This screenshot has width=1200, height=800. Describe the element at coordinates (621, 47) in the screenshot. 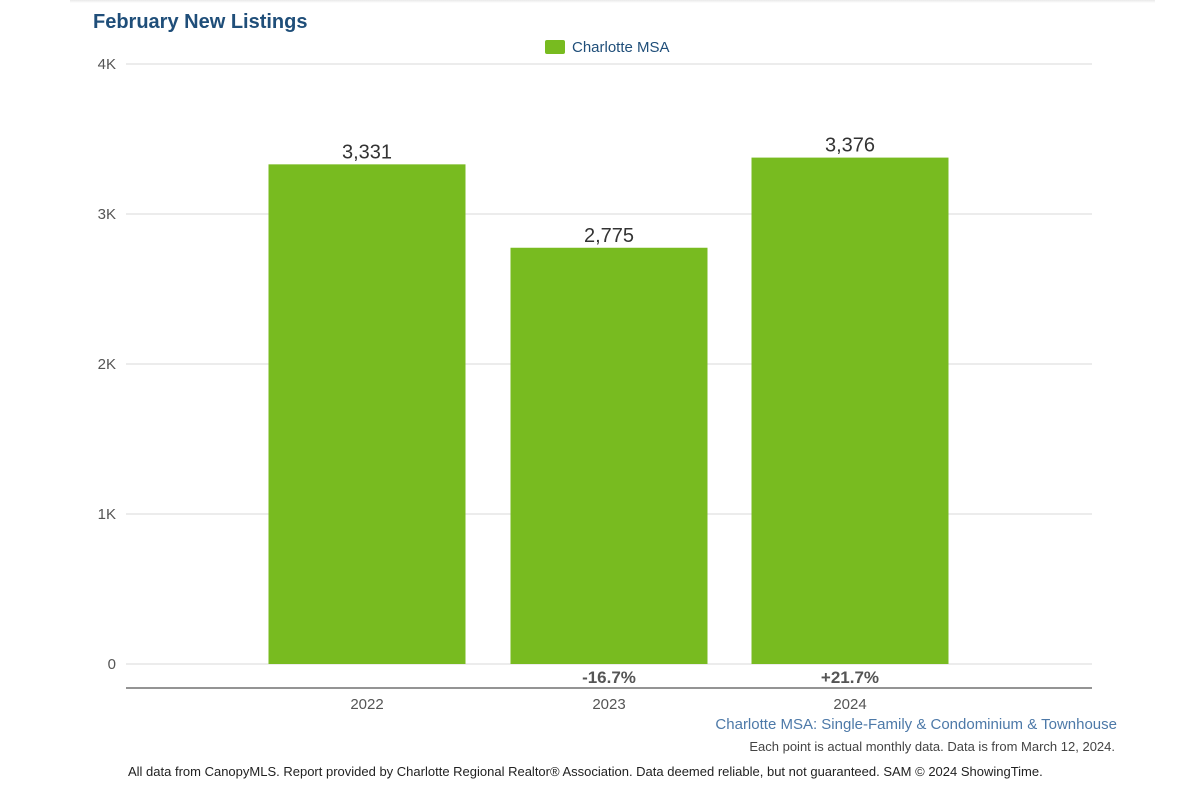

I see `legend-label: Charlotte MSA` at that location.